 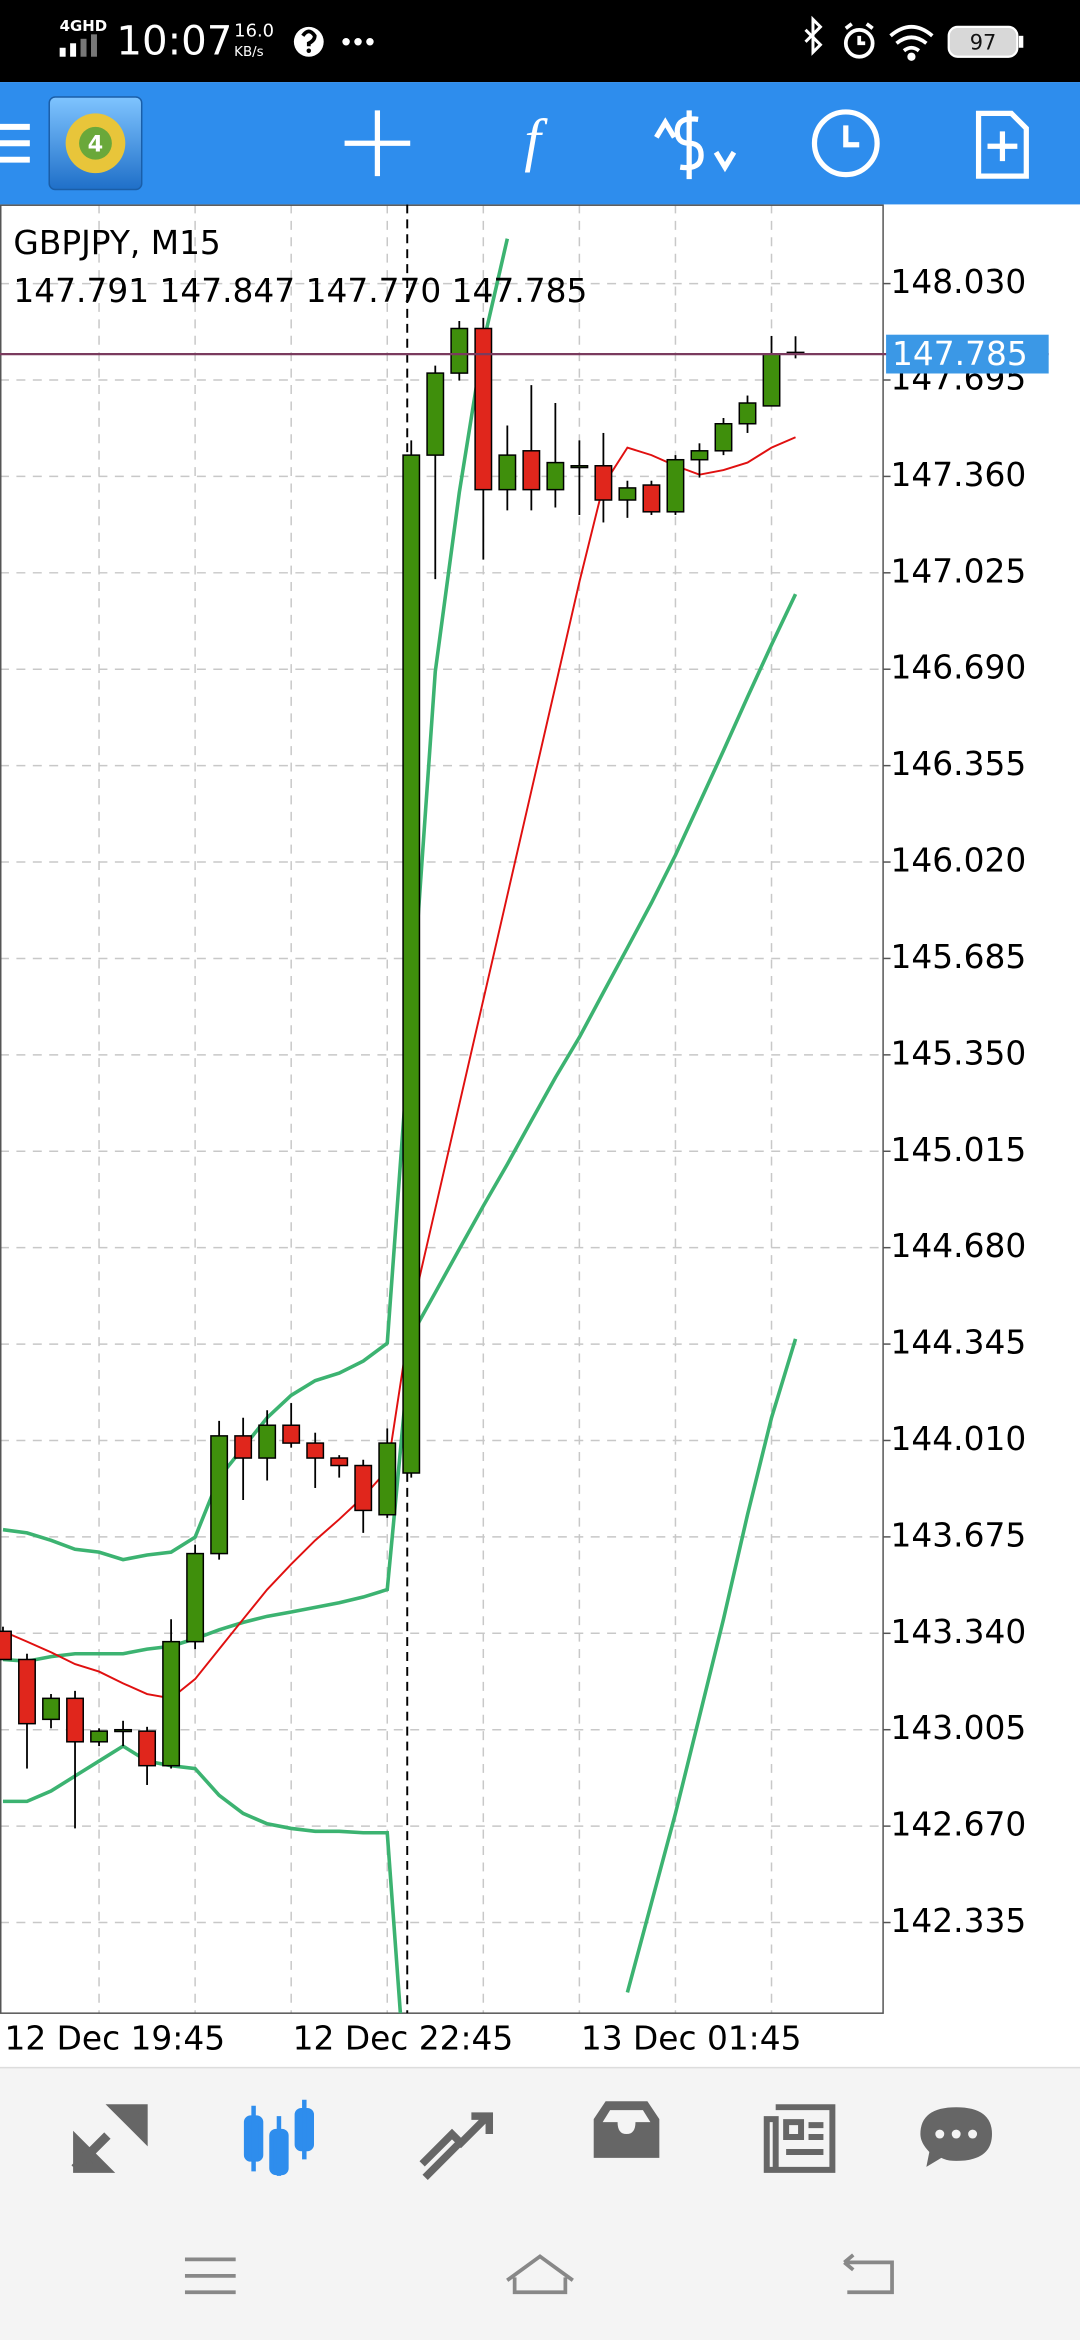 I want to click on help-icon, so click(x=308, y=41).